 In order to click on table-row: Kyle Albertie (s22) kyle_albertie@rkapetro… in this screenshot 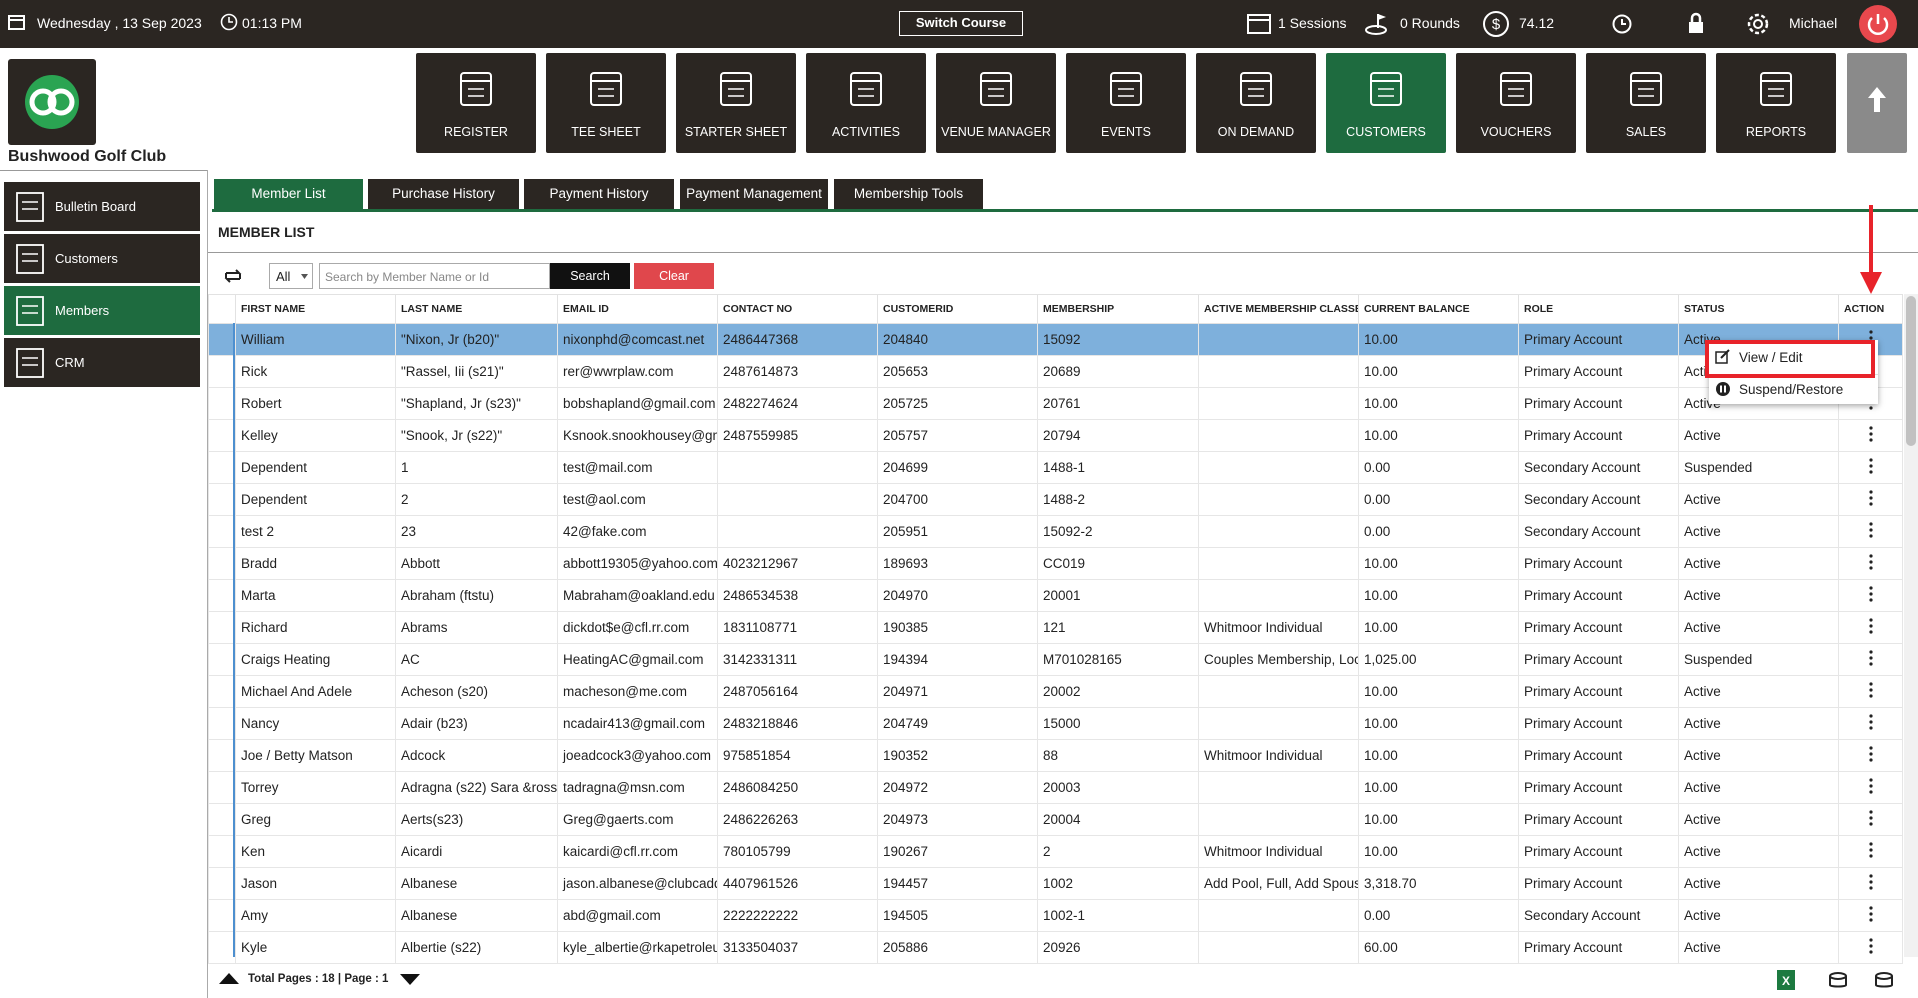, I will do `click(1055, 947)`.